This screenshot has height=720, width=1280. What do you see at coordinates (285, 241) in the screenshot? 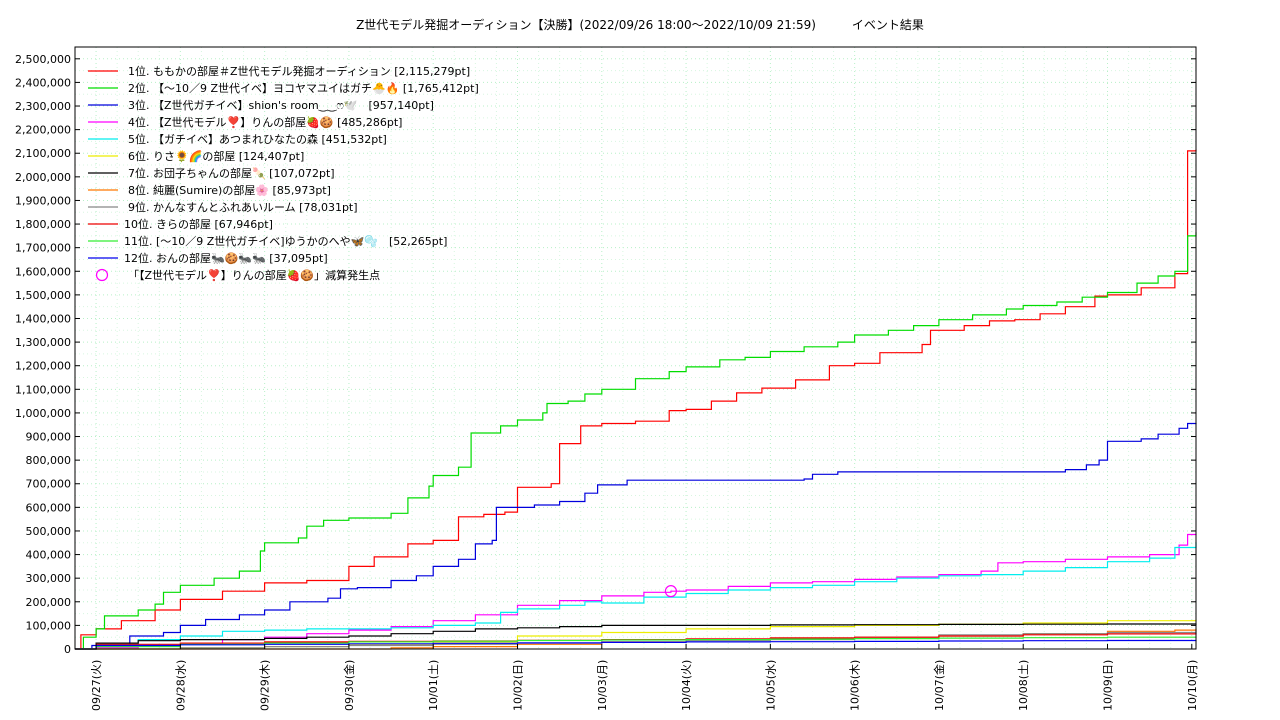
I see `legend-entry: 11位. [〜10／9 Z世代ガチイベ]ゆうかのへや🦋🫧 [52,265pt]` at bounding box center [285, 241].